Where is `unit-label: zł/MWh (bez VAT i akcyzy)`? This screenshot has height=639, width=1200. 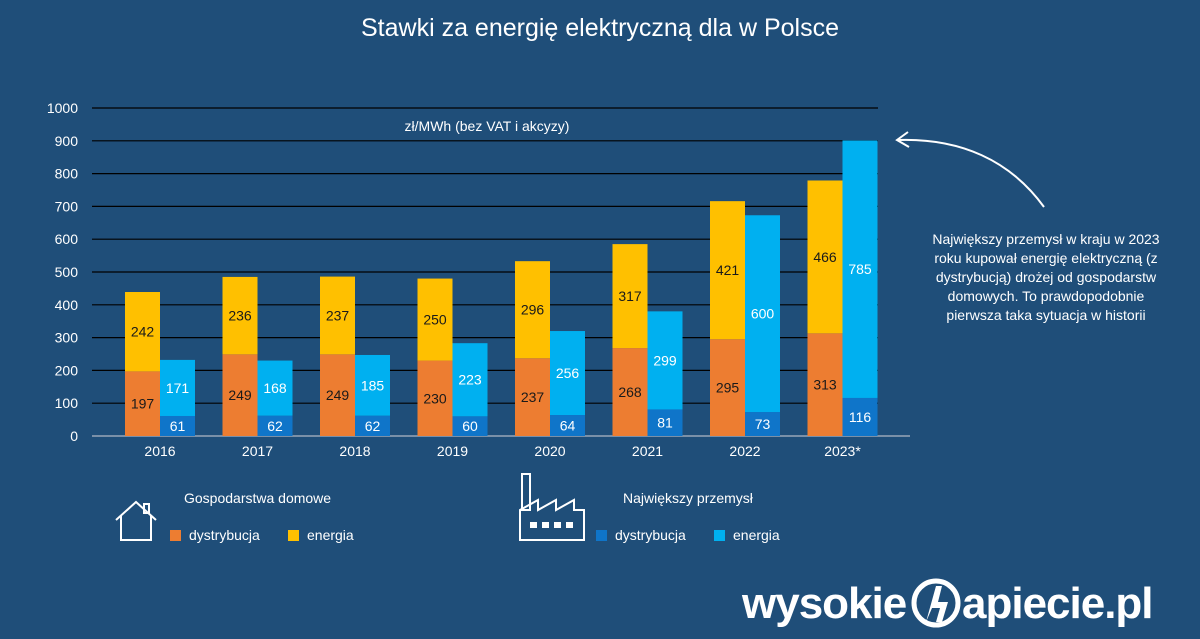
unit-label: zł/MWh (bez VAT i akcyzy) is located at coordinates (487, 126).